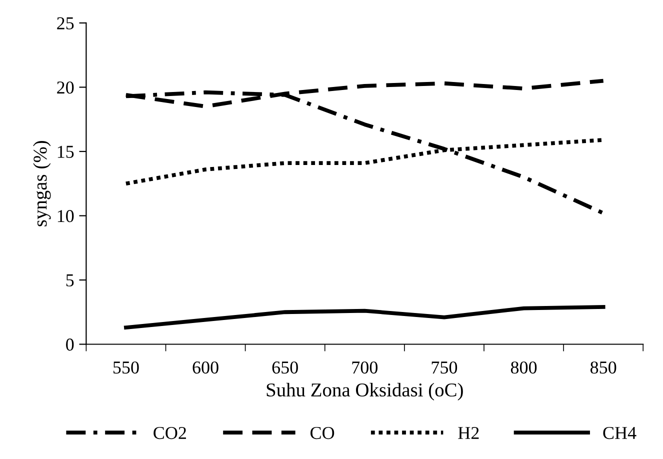 This screenshot has height=459, width=663. What do you see at coordinates (364, 391) in the screenshot?
I see `x-axis-title: Suhu Zona Oksidasi (oC)` at bounding box center [364, 391].